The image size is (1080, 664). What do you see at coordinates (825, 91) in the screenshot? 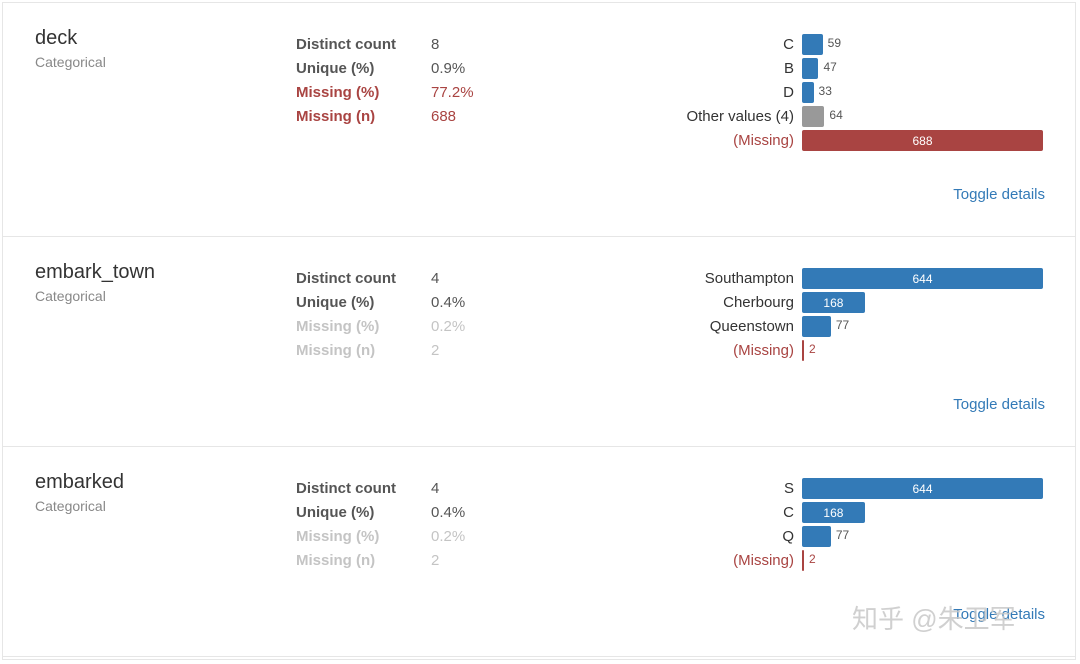
I see `count-label: 33` at bounding box center [825, 91].